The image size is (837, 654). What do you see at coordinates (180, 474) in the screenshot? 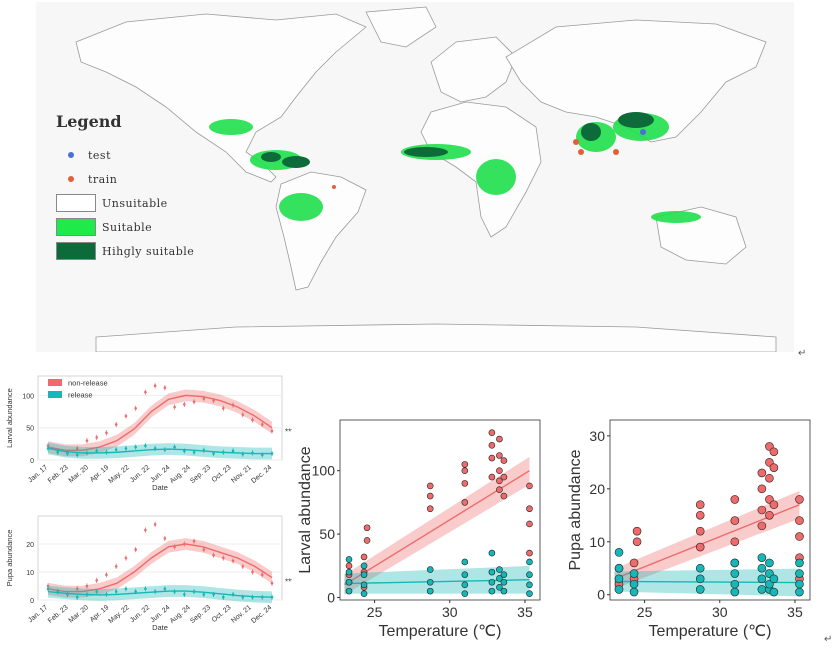
I see `x-tick-label: Aug. 24` at bounding box center [180, 474].